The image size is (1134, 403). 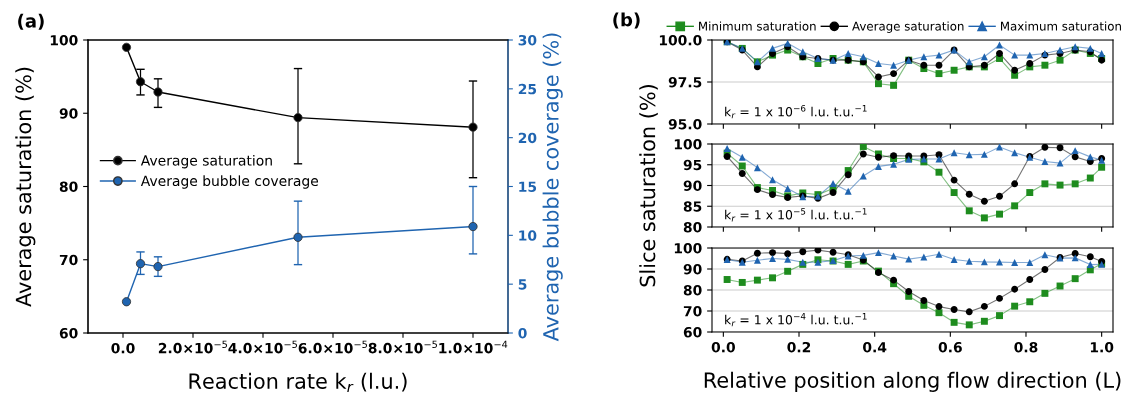 What do you see at coordinates (192, 347) in the screenshot?
I see `x-tick-label: 2.0×10$^{−5}$` at bounding box center [192, 347].